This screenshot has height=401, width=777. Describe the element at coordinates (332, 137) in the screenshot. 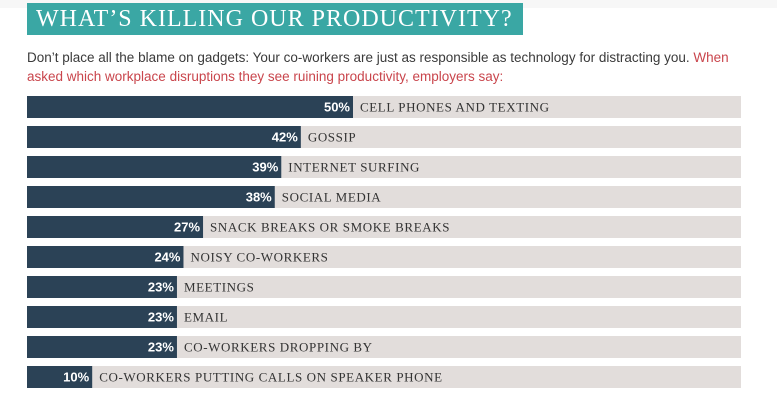

I see `bar-category-label: GOSSIP` at that location.